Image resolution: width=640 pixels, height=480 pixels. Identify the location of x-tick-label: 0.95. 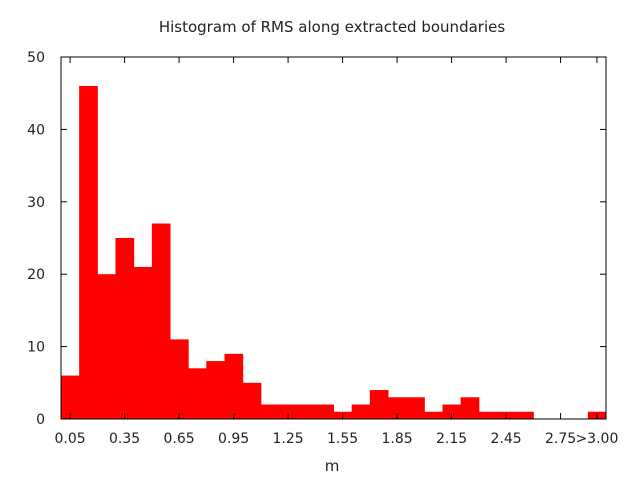
(233, 439).